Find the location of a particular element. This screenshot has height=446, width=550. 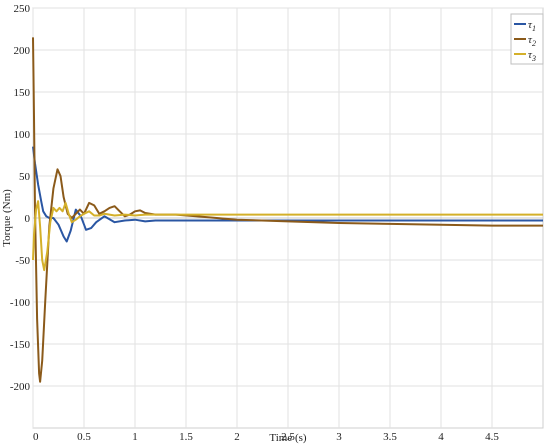

x-tick-label: 1.5 is located at coordinates (186, 437).